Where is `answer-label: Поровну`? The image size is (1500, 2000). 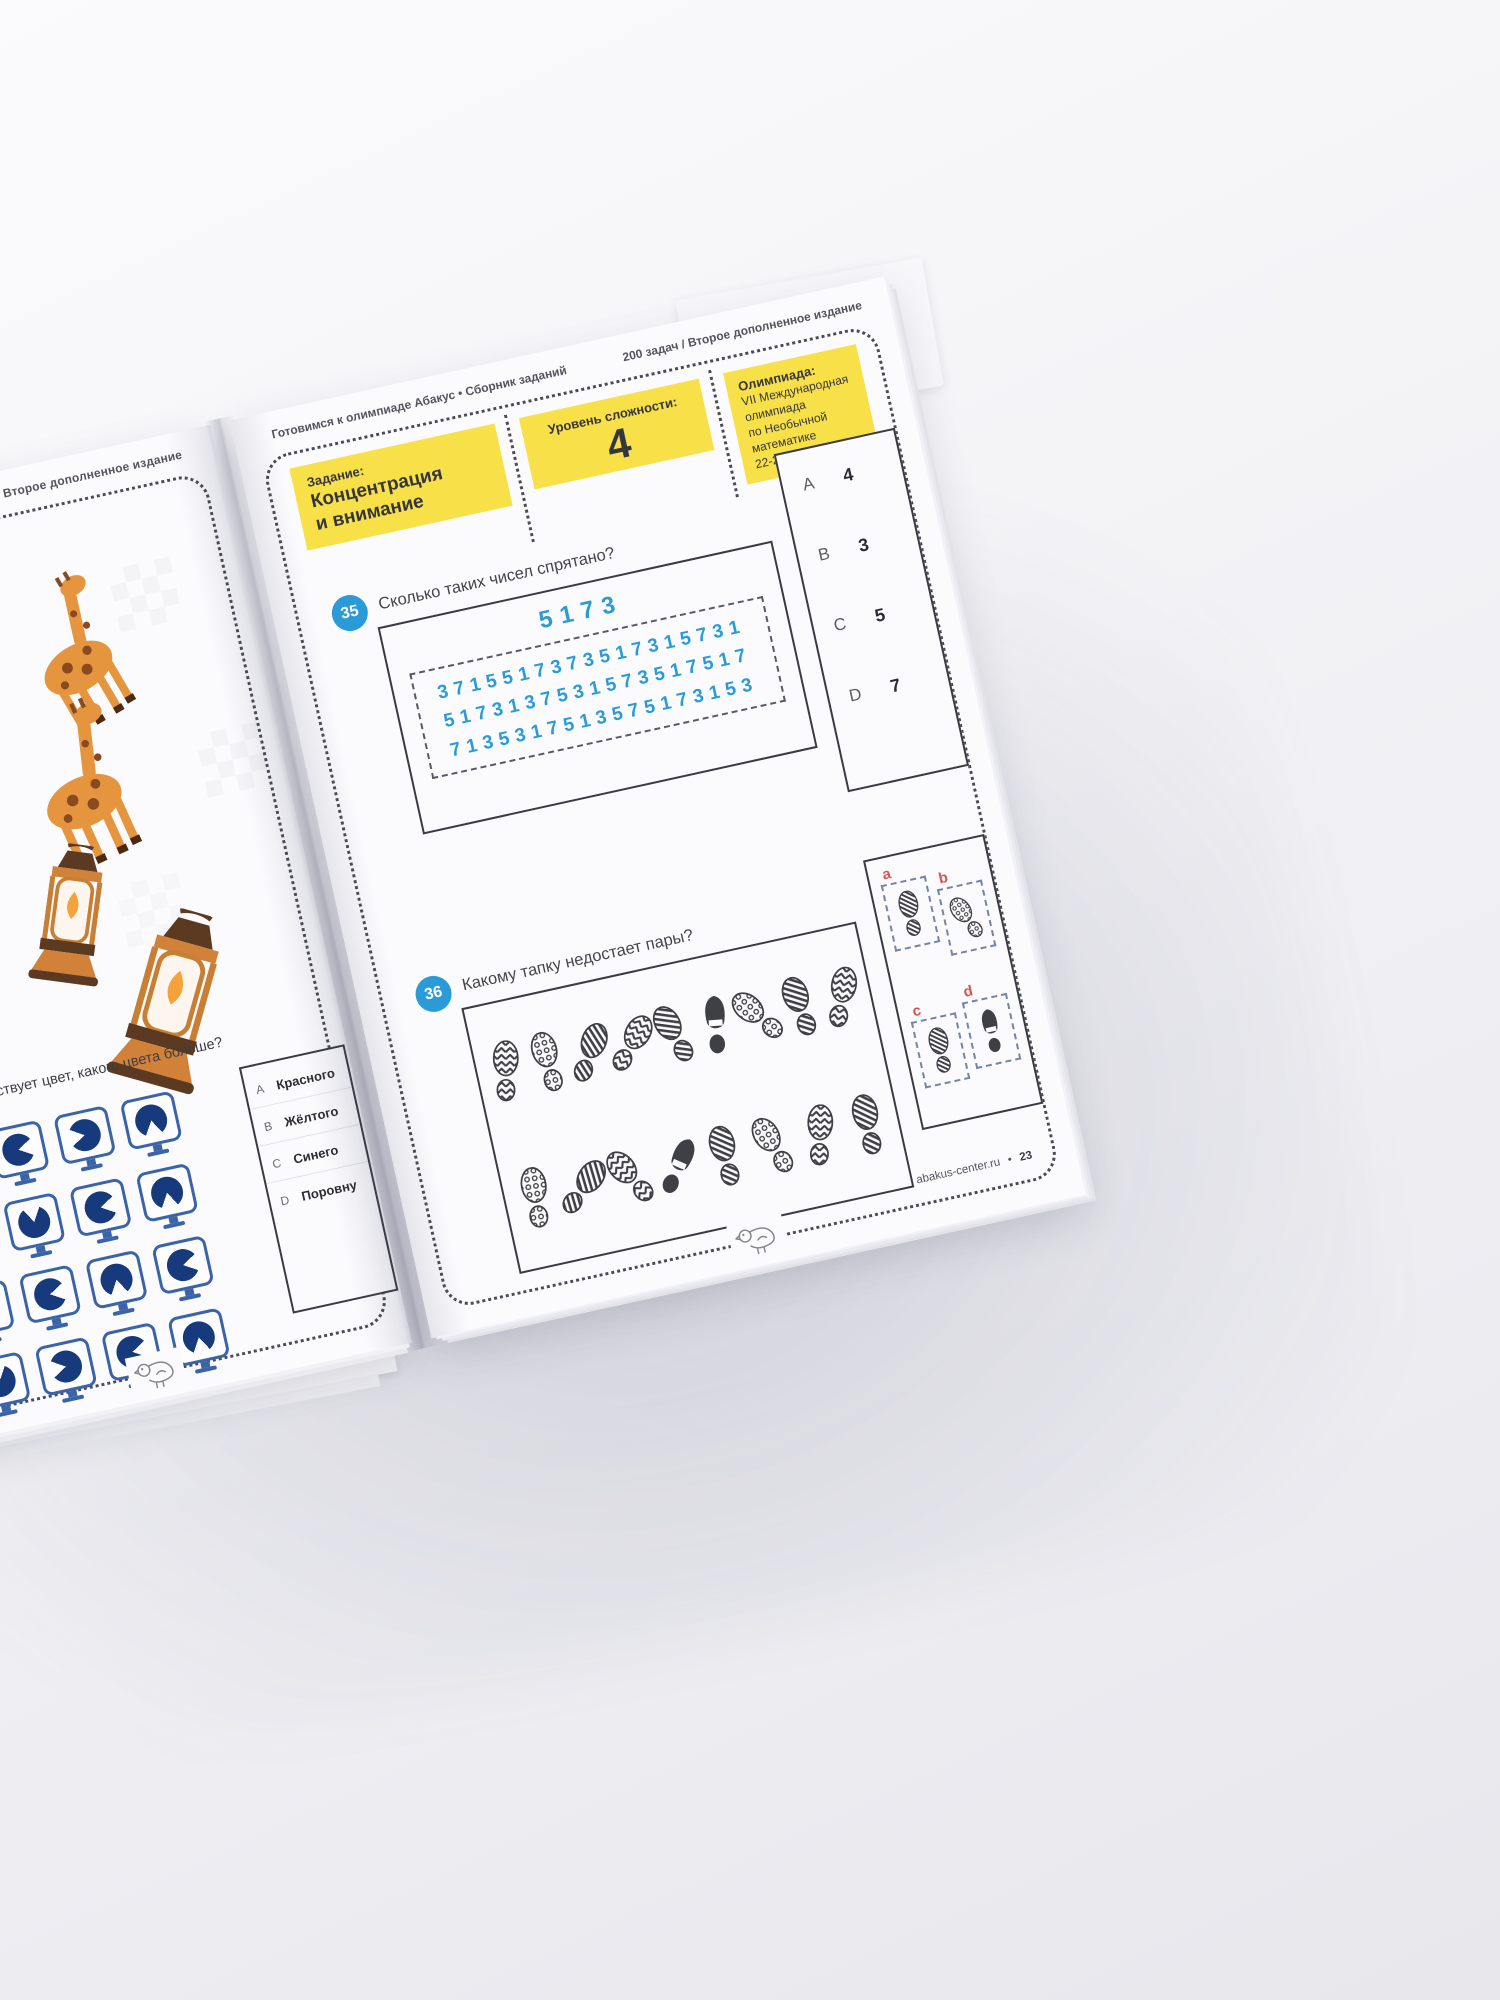 answer-label: Поровну is located at coordinates (329, 1190).